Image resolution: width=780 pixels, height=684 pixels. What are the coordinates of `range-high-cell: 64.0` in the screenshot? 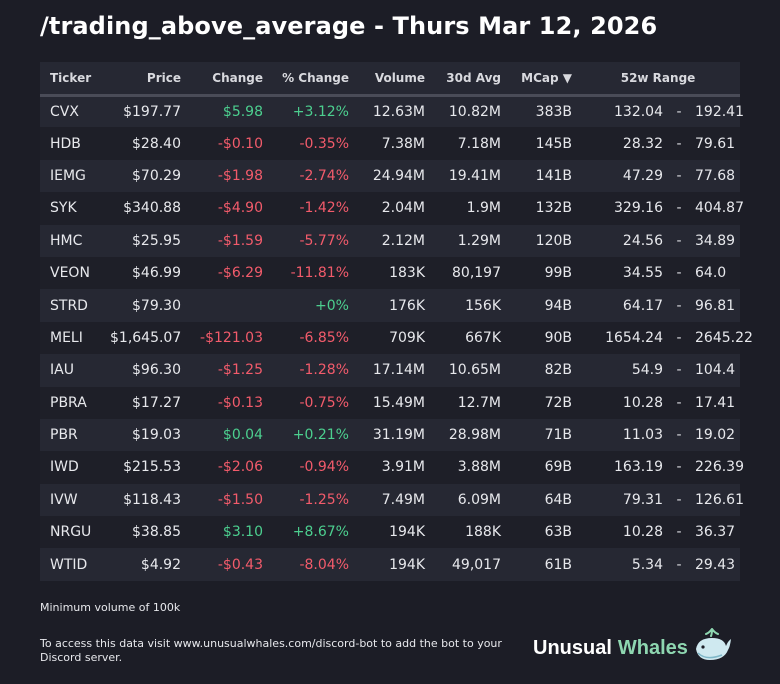 It's located at (711, 273).